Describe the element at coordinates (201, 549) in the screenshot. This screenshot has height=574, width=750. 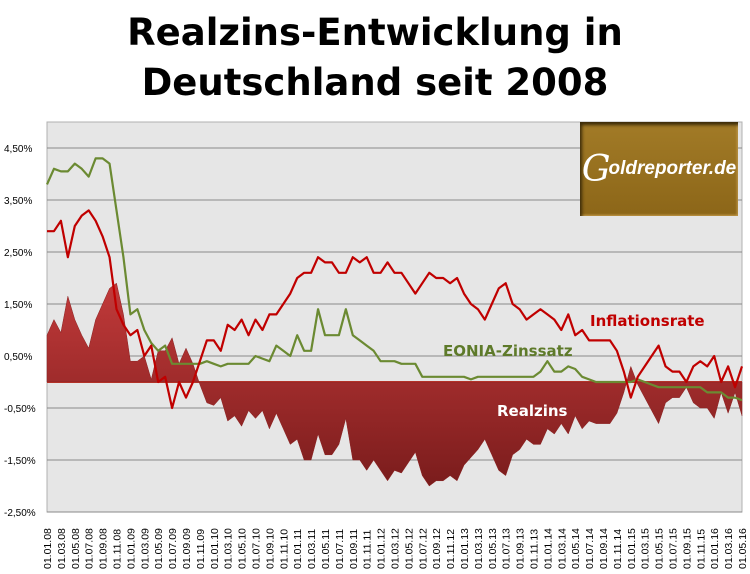
I see `x-tick-label: 01.11.09` at that location.